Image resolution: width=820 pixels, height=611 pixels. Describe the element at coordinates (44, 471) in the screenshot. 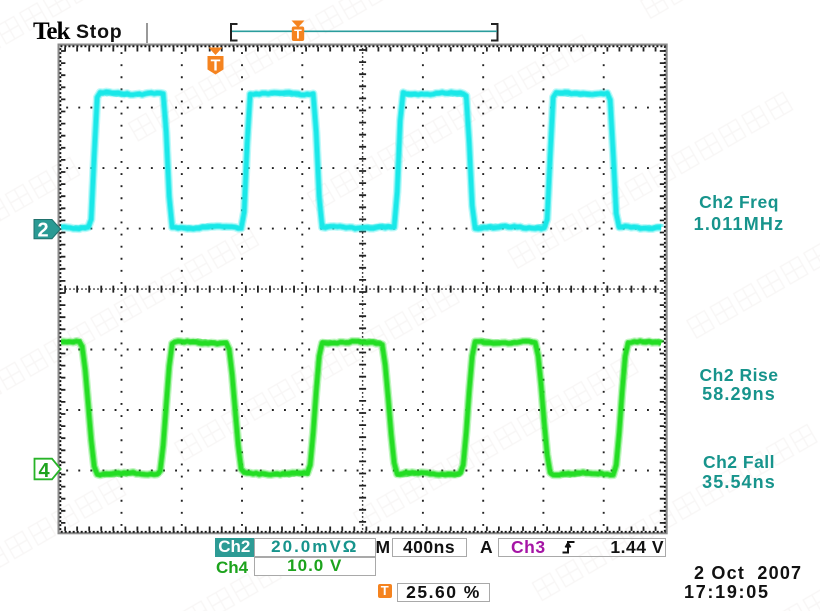

I see `svg-text: 4` at that location.